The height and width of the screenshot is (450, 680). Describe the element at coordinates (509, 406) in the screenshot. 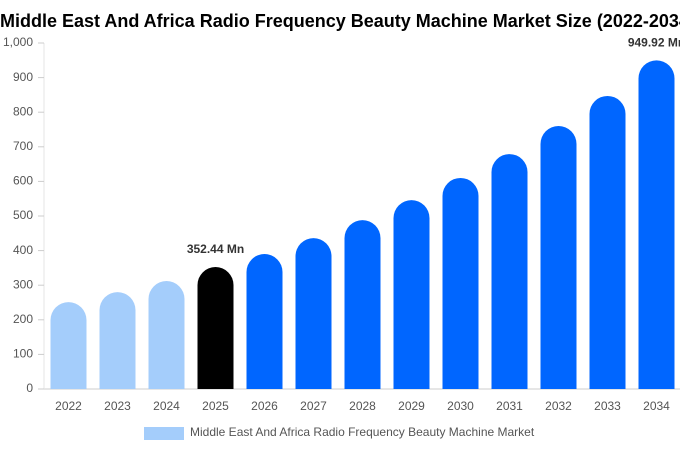

I see `x-tick-label: 2031` at that location.